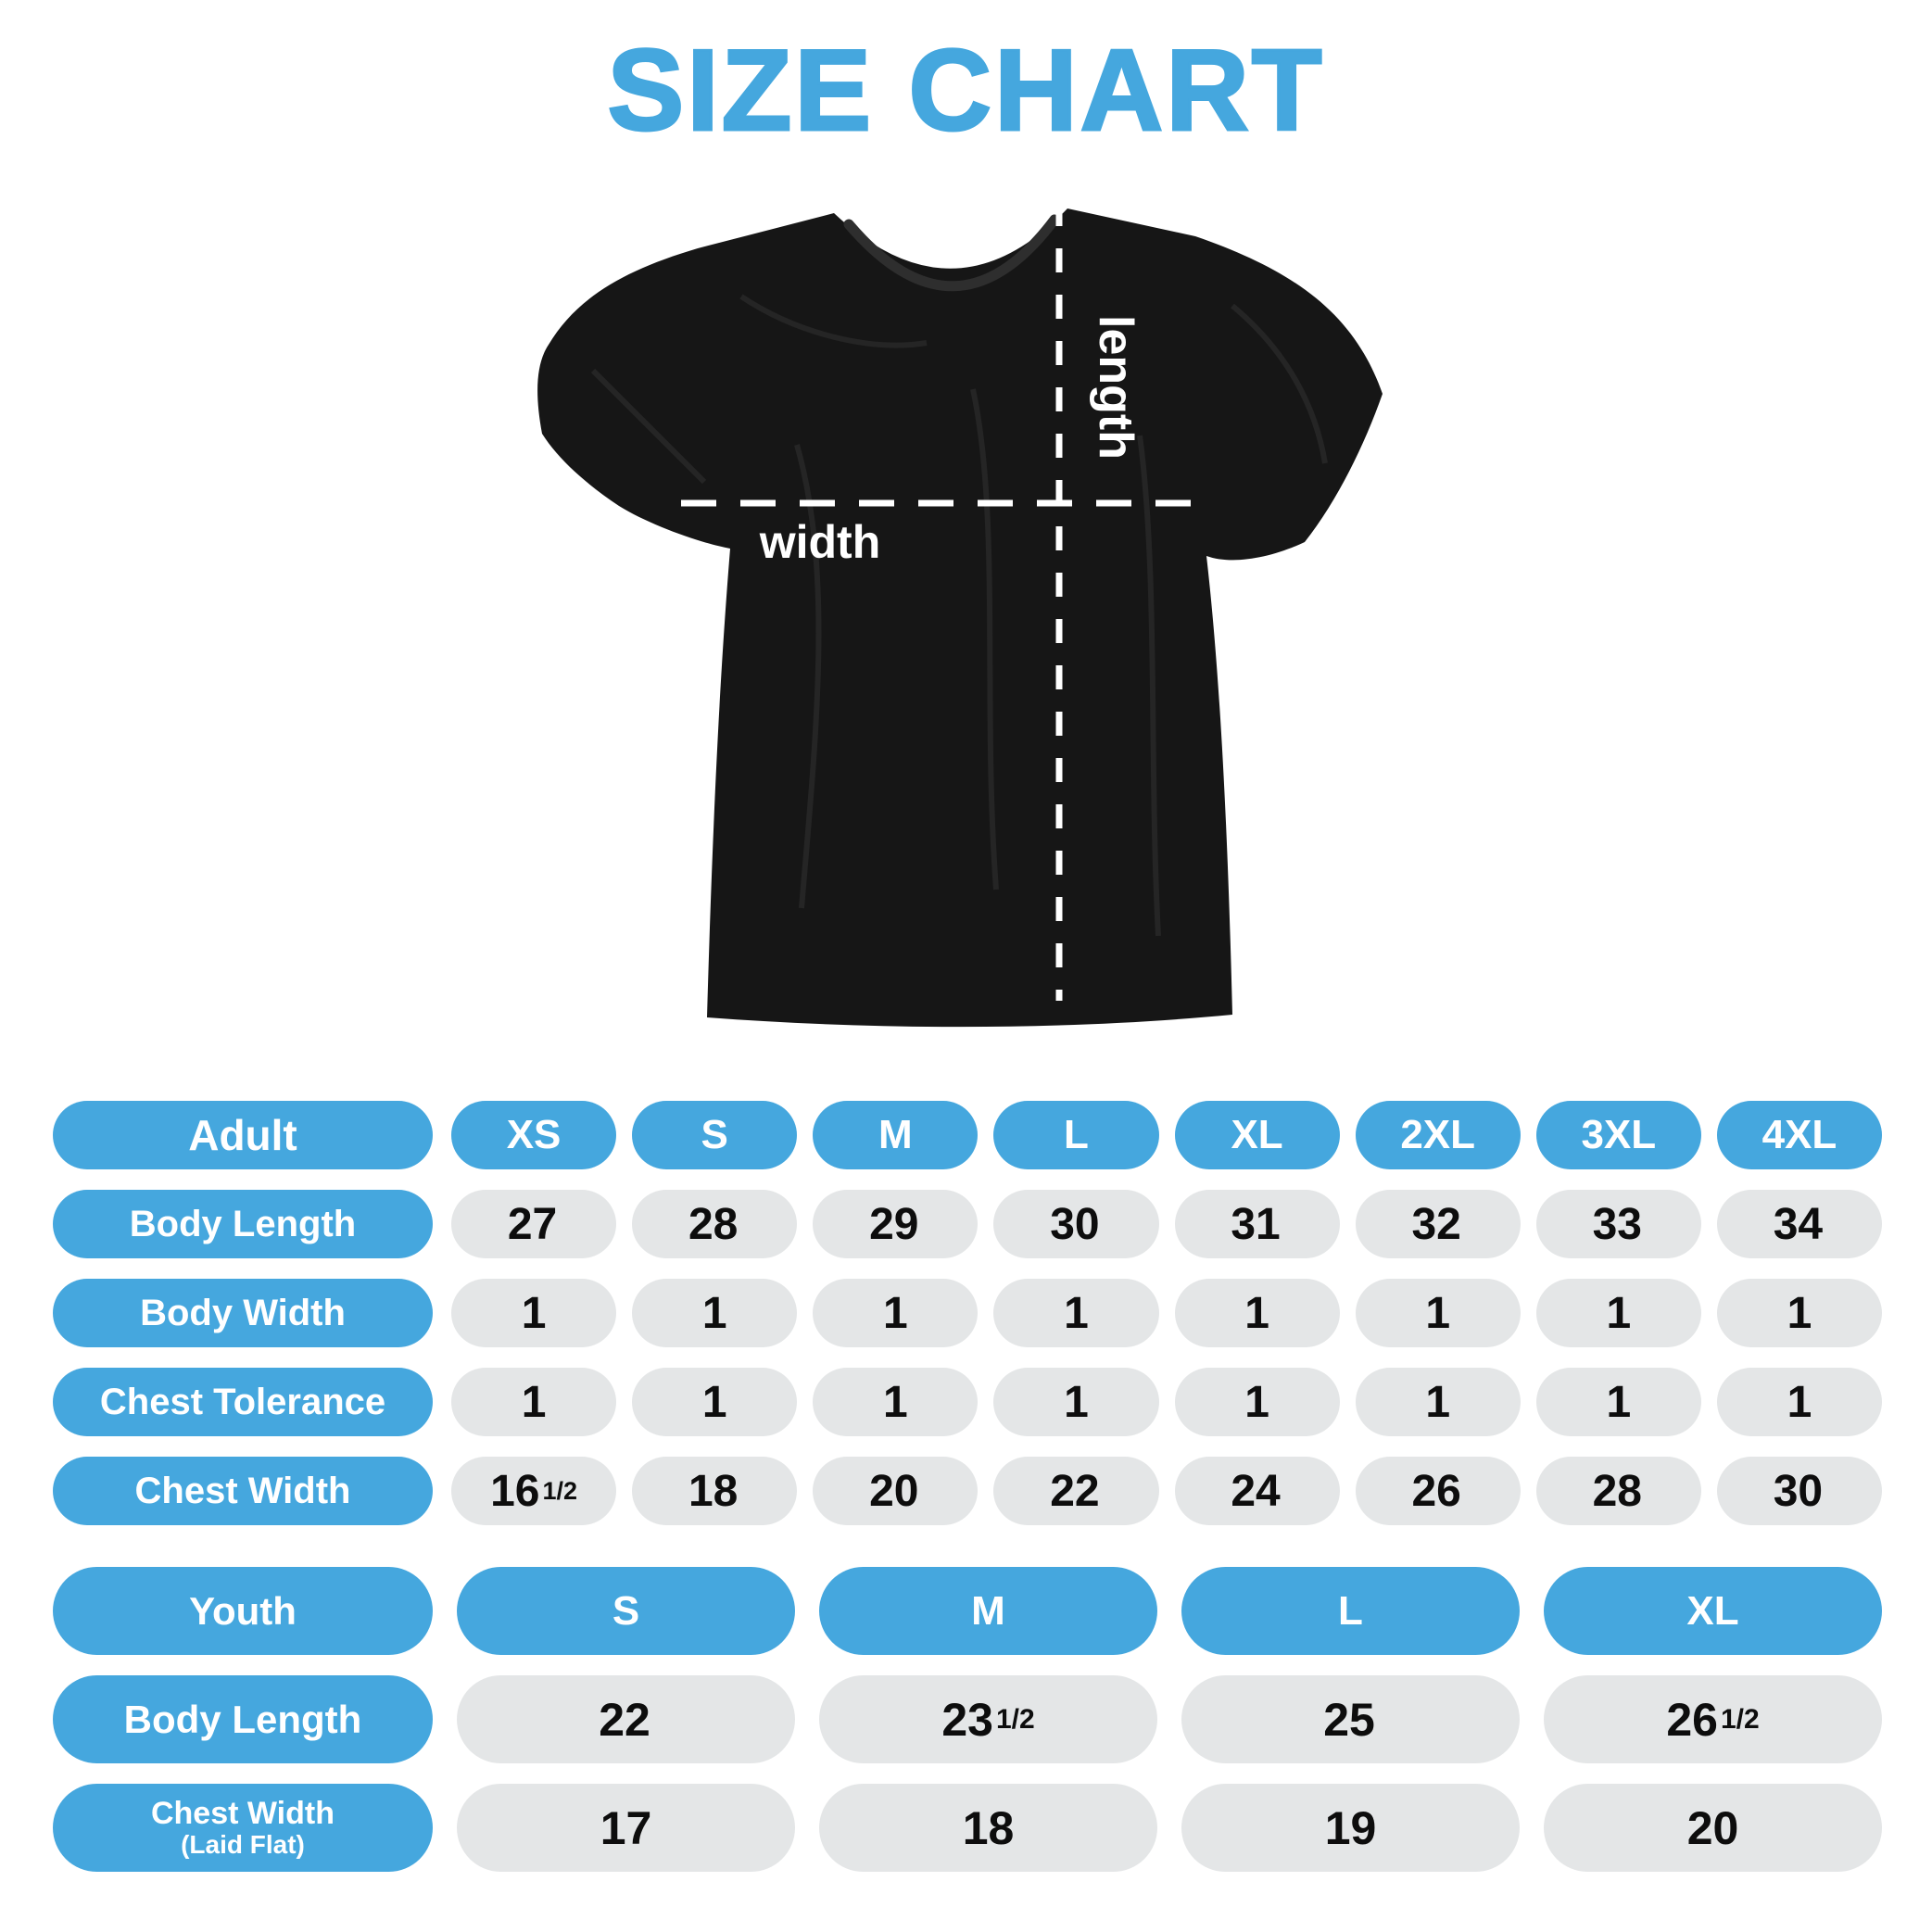 The height and width of the screenshot is (1932, 1932). What do you see at coordinates (1257, 1224) in the screenshot?
I see `value-cell: 31` at bounding box center [1257, 1224].